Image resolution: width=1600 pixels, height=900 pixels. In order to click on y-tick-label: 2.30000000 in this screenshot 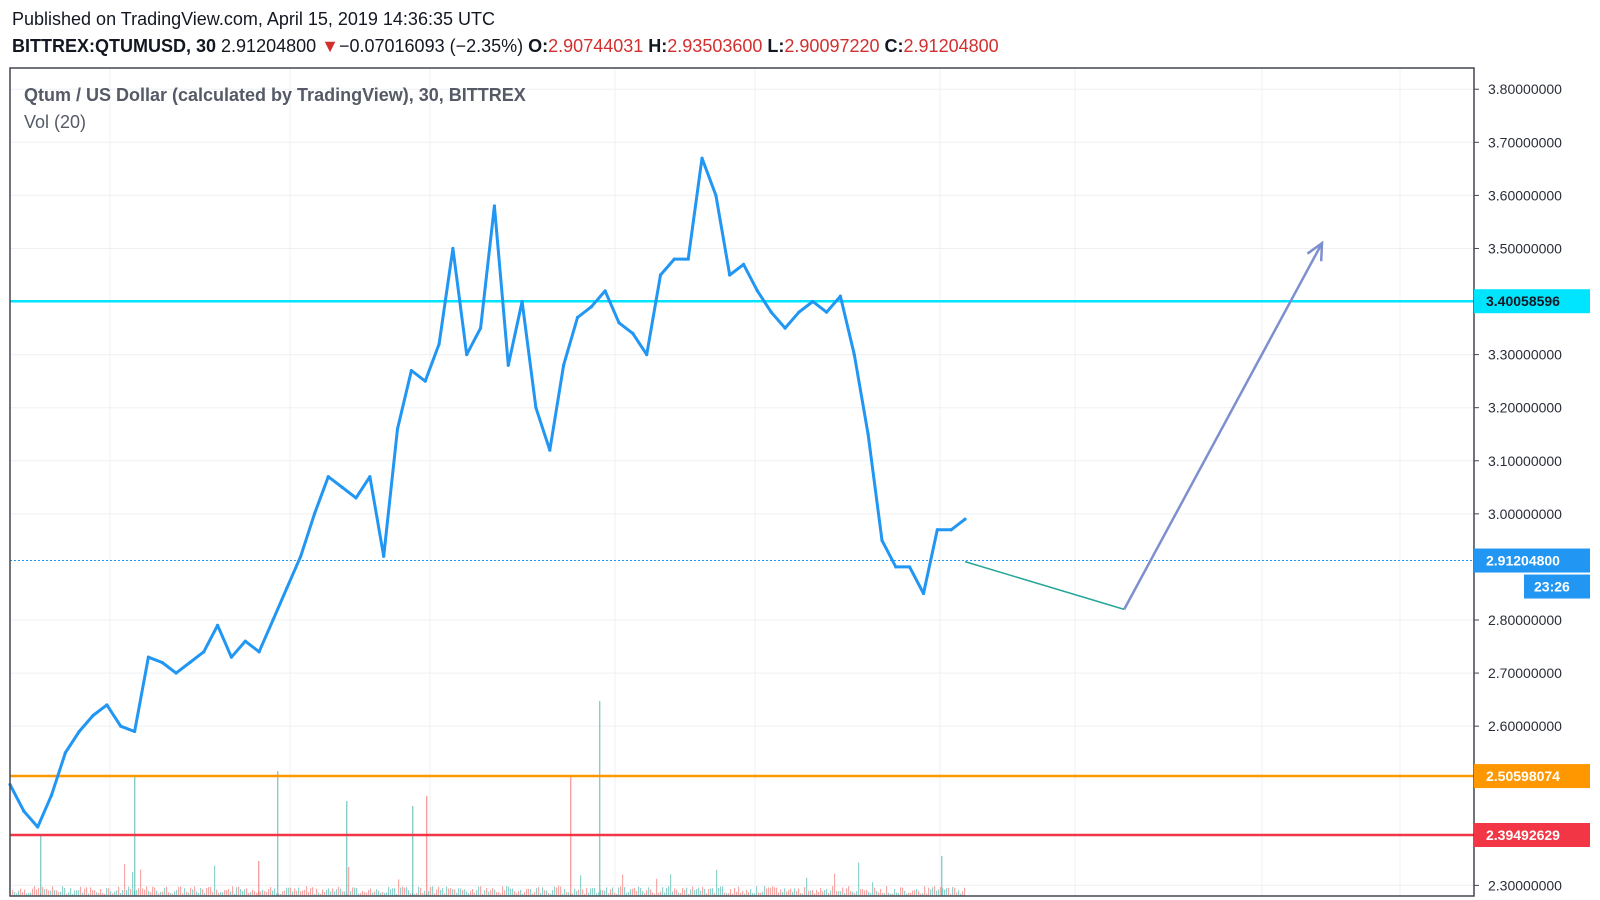, I will do `click(1525, 885)`.